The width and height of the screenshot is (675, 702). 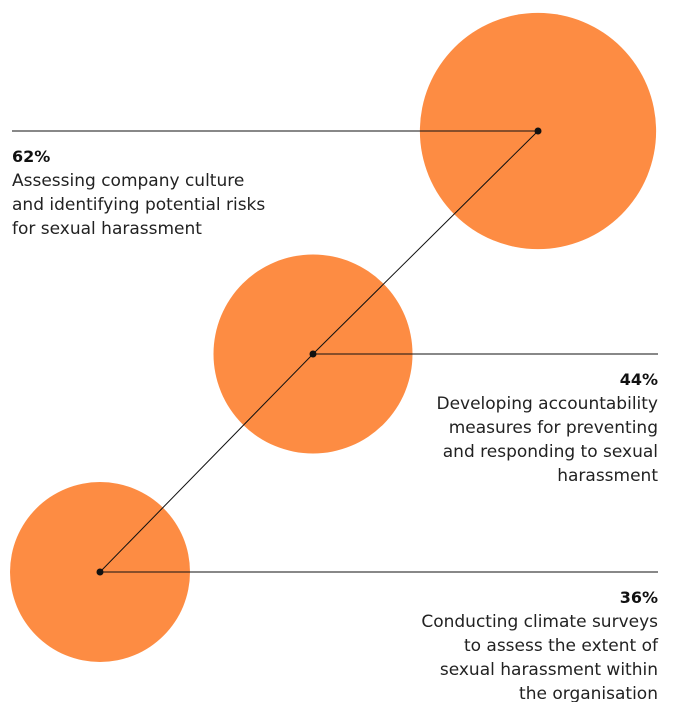 What do you see at coordinates (107, 229) in the screenshot?
I see `category-line: for sexual harassment` at bounding box center [107, 229].